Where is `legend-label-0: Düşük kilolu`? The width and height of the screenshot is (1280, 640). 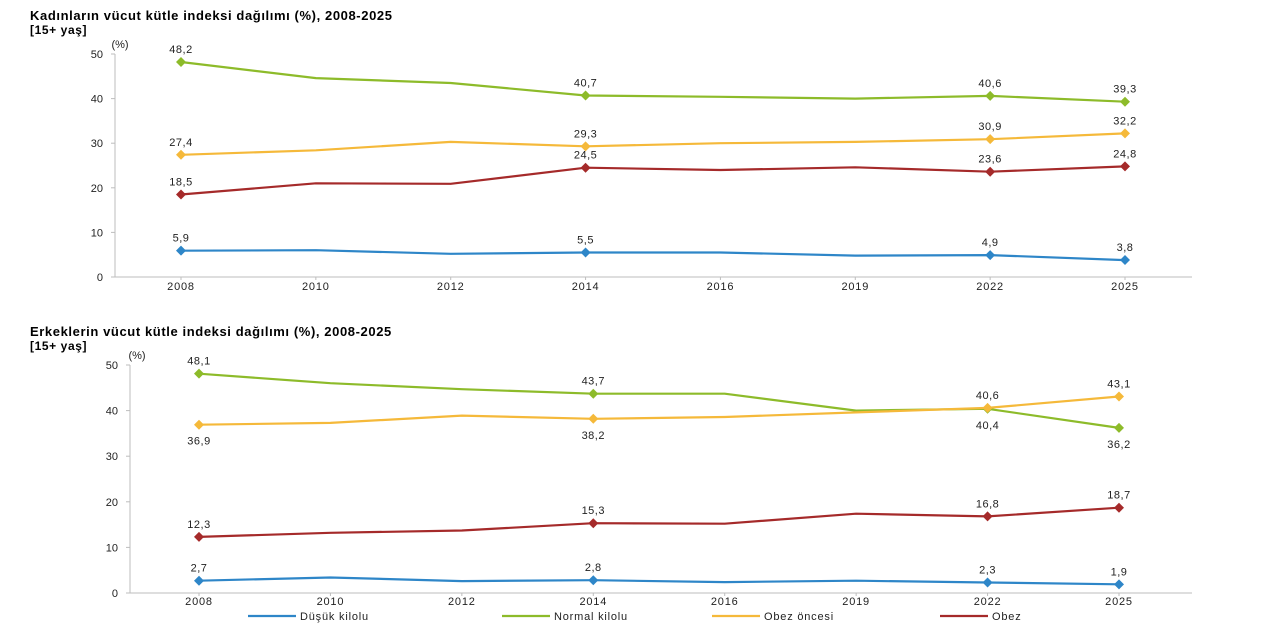 legend-label-0: Düşük kilolu is located at coordinates (334, 617).